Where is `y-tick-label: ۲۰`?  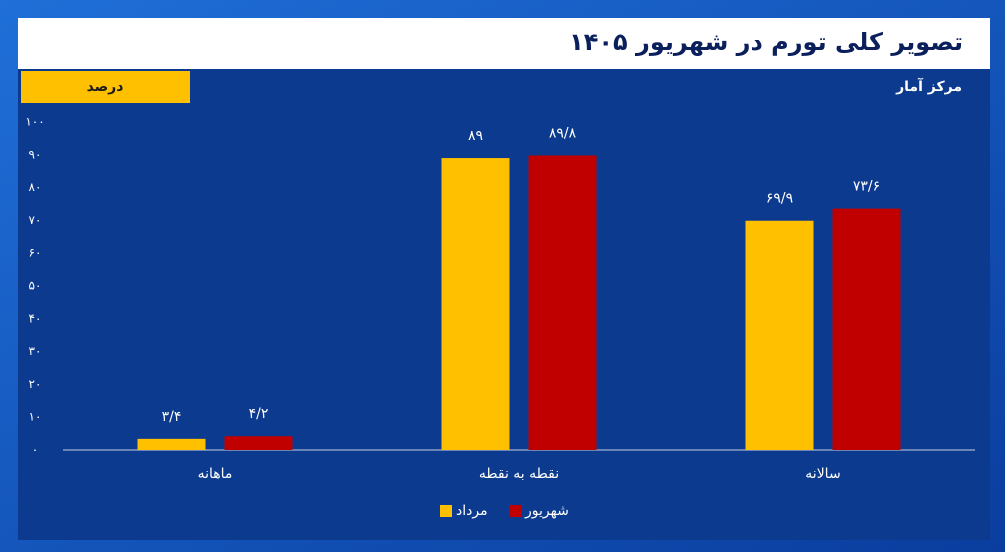
y-tick-label: ۲۰ is located at coordinates (35, 384).